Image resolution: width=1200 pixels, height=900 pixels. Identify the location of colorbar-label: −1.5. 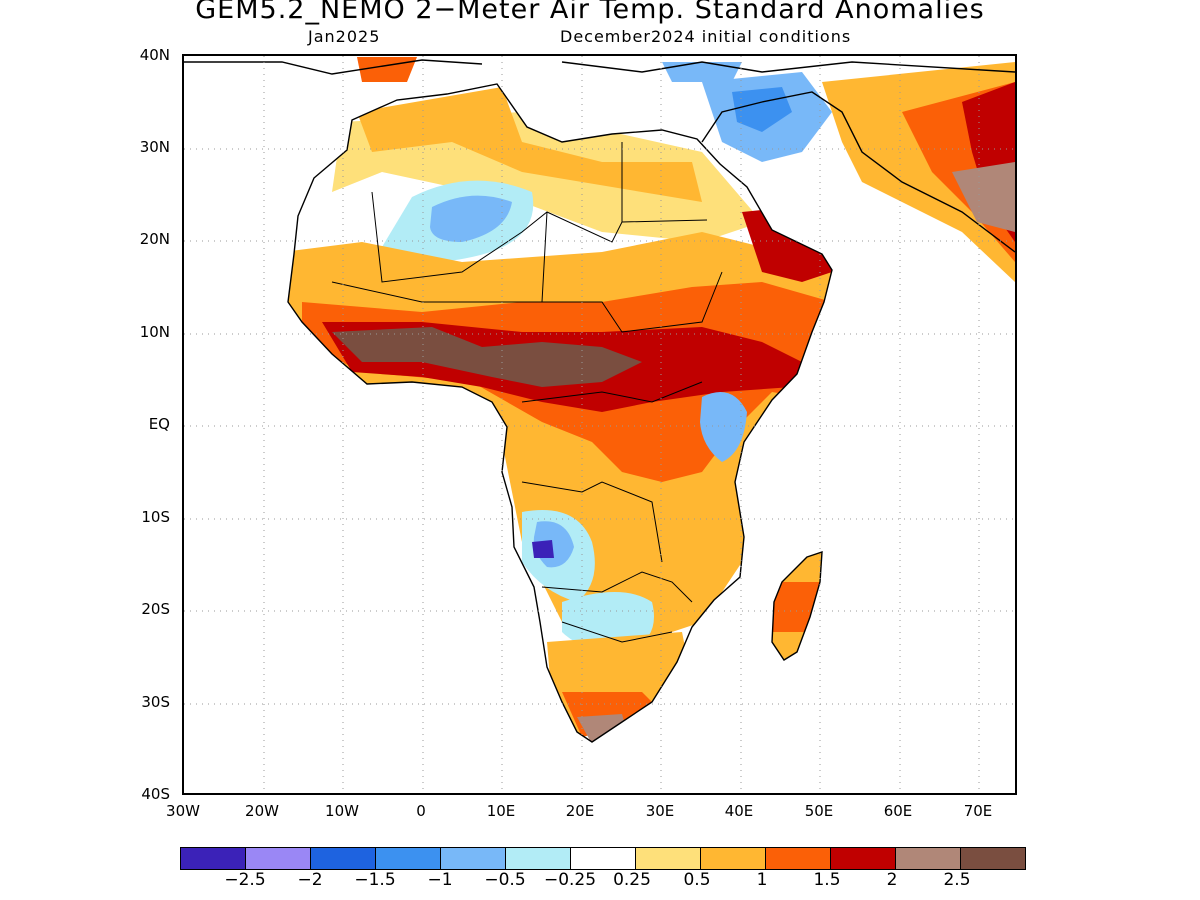
(375, 880).